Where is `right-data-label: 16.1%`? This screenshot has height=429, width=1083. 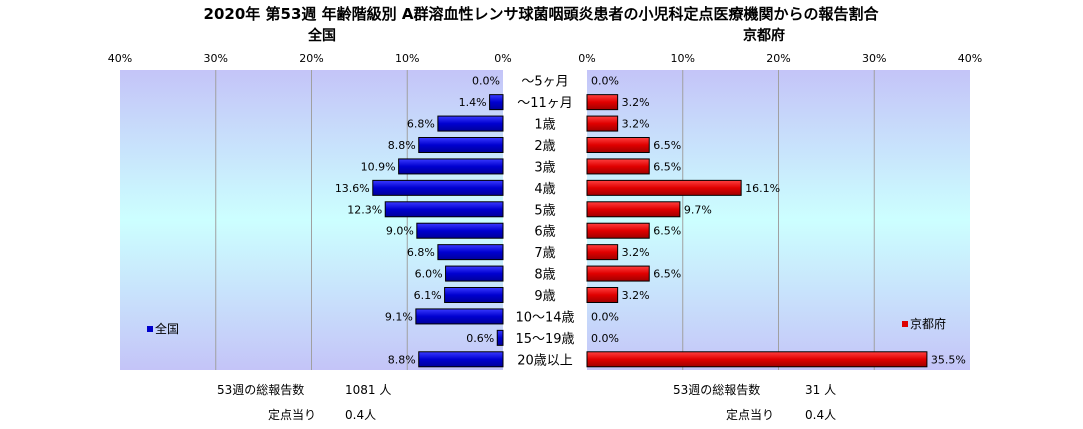
right-data-label: 16.1% is located at coordinates (762, 188).